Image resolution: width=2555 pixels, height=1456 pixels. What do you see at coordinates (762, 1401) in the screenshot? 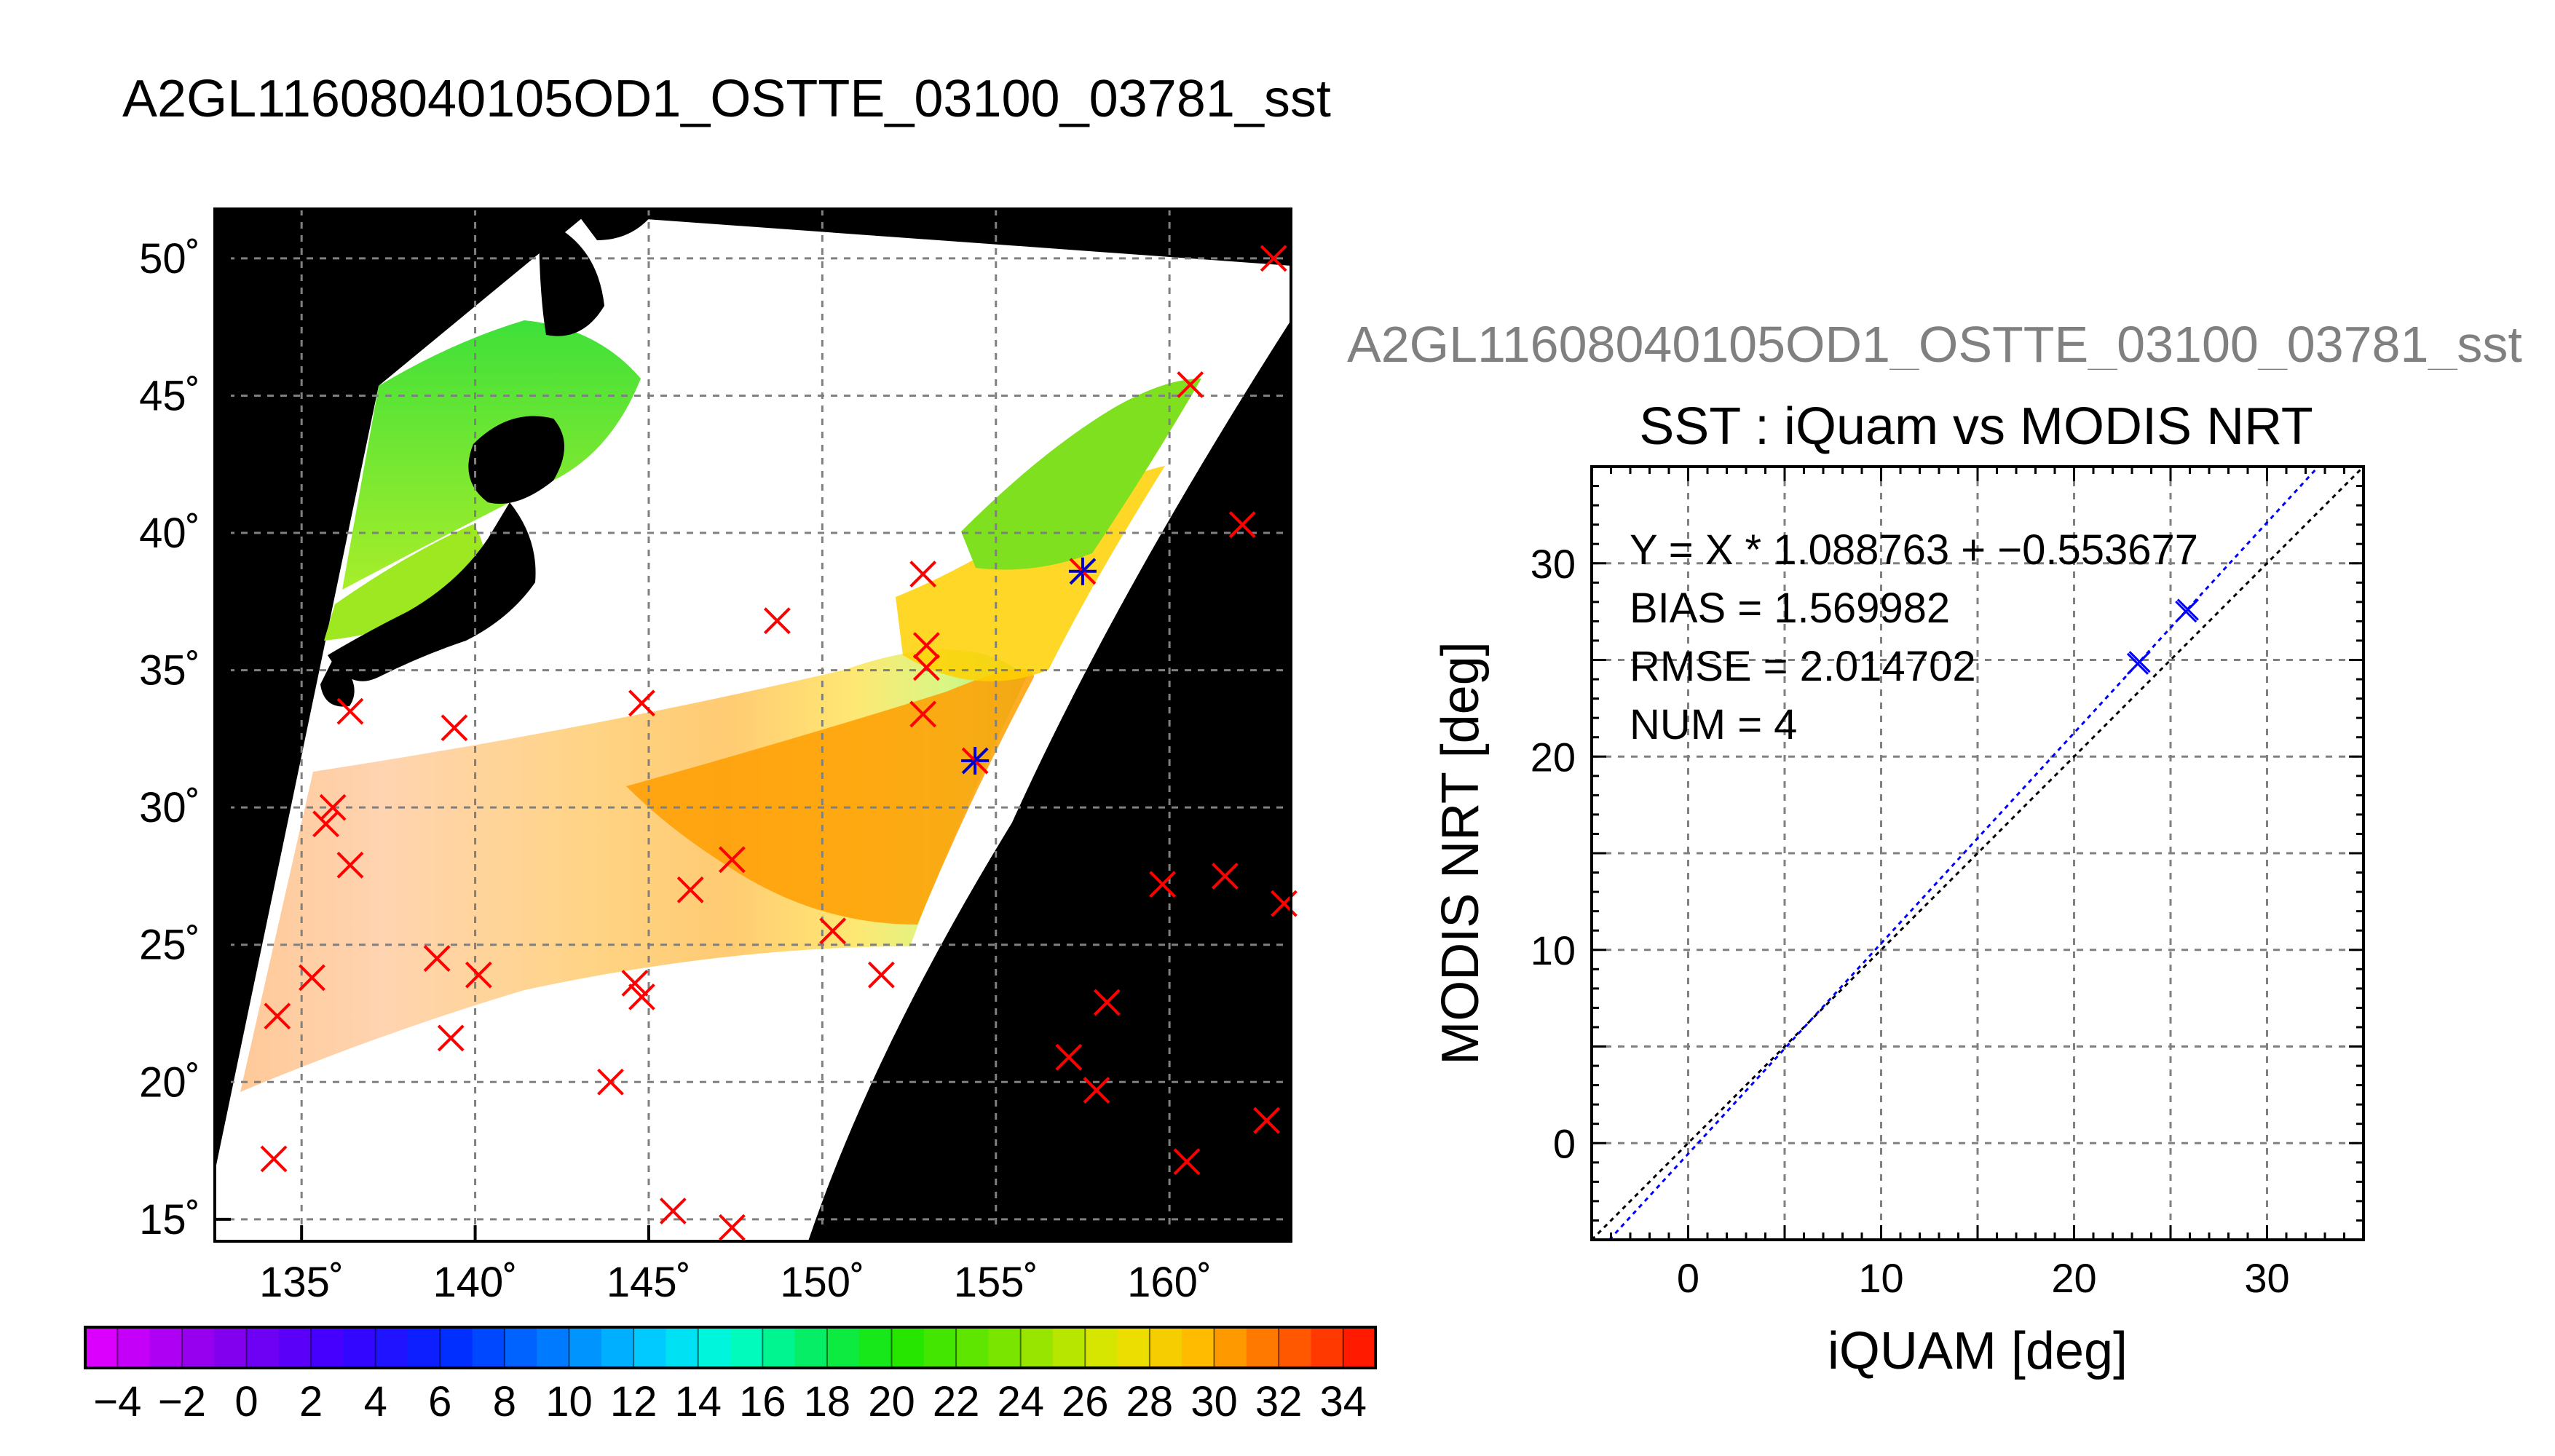
I see `colorbar-tick-label: 16` at bounding box center [762, 1401].